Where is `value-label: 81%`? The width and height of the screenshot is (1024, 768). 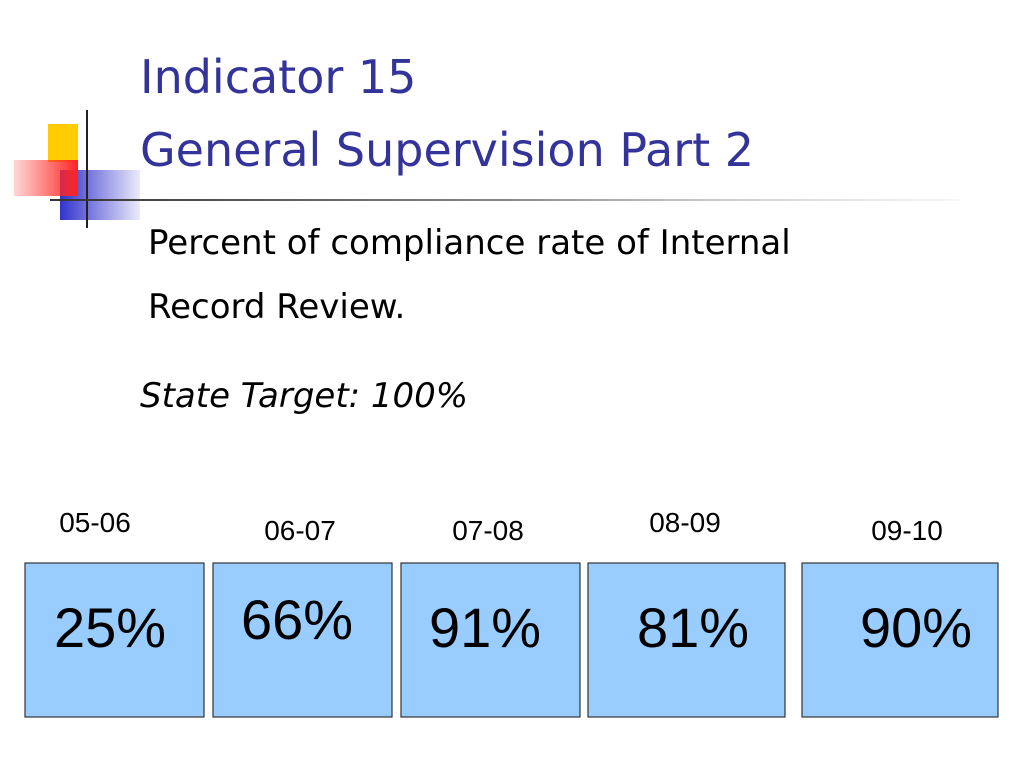 value-label: 81% is located at coordinates (693, 627).